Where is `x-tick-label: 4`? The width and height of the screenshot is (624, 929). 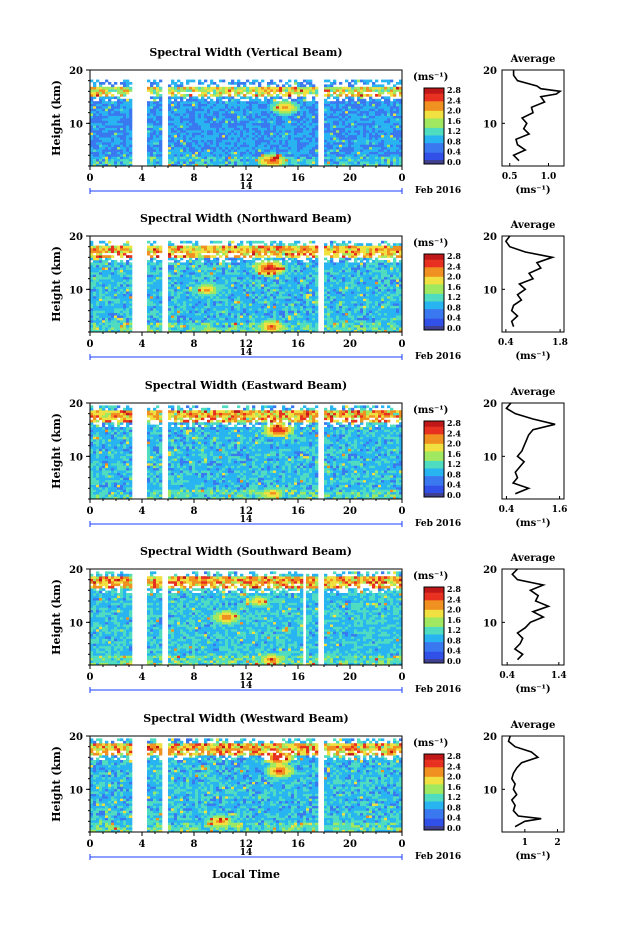 x-tick-label: 4 is located at coordinates (142, 178).